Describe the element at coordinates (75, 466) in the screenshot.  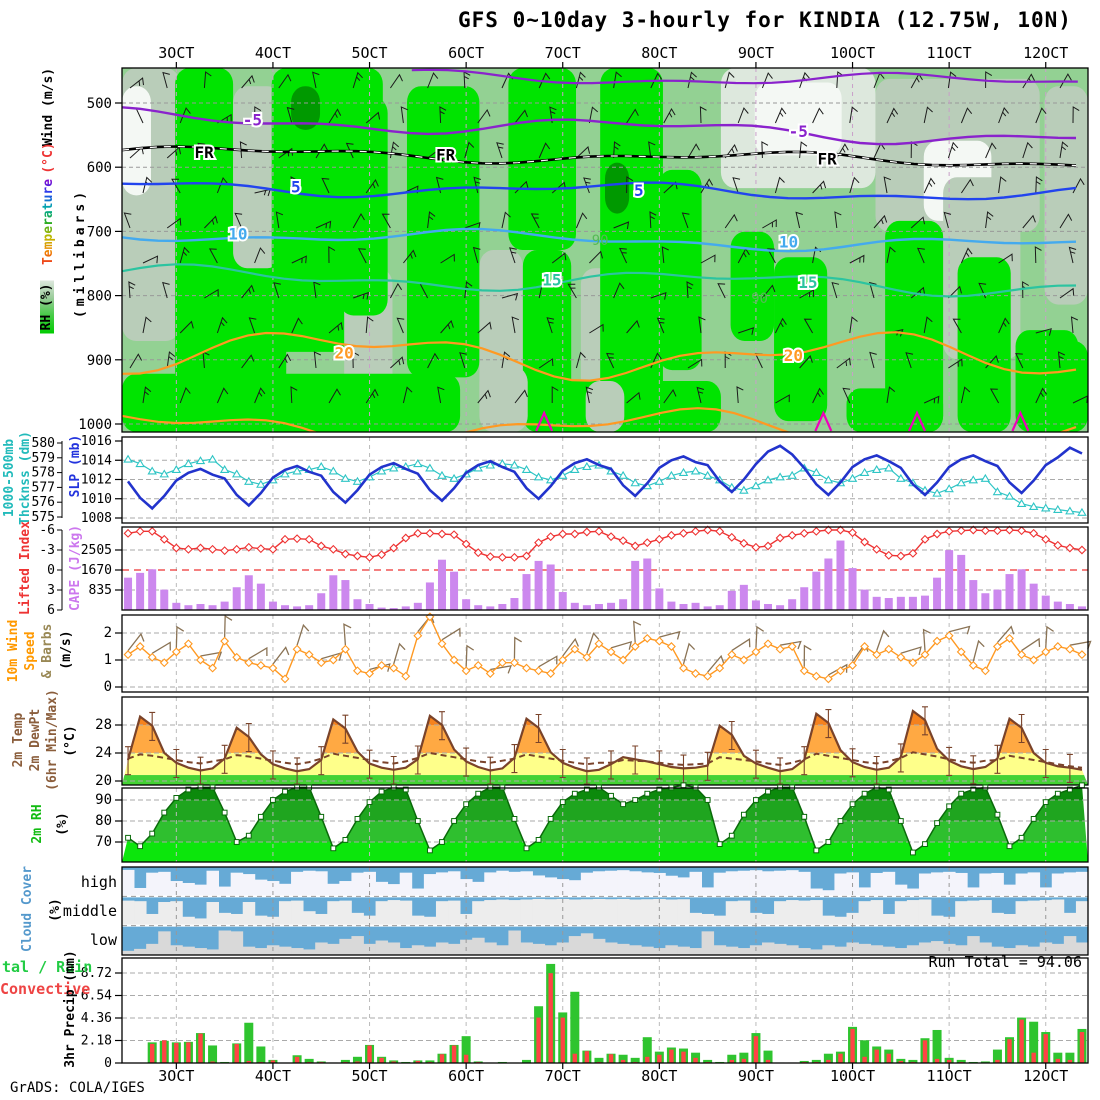
I see `slp-label: SLP (mb)` at that location.